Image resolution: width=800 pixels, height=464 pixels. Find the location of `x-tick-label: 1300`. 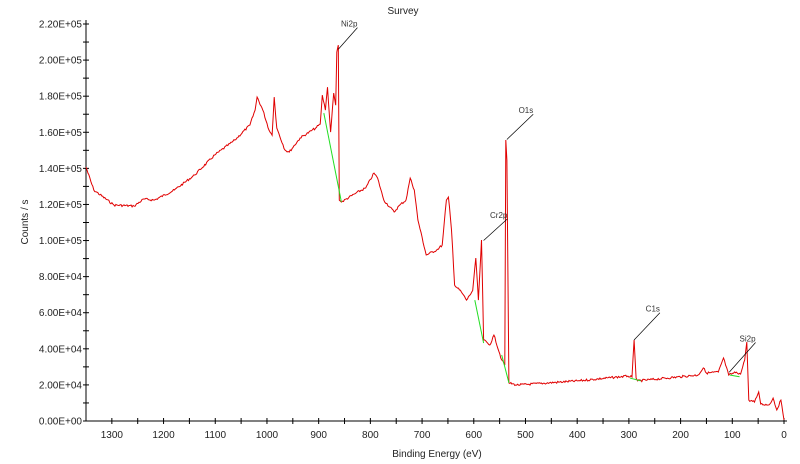

x-tick-label: 1300 is located at coordinates (112, 435).